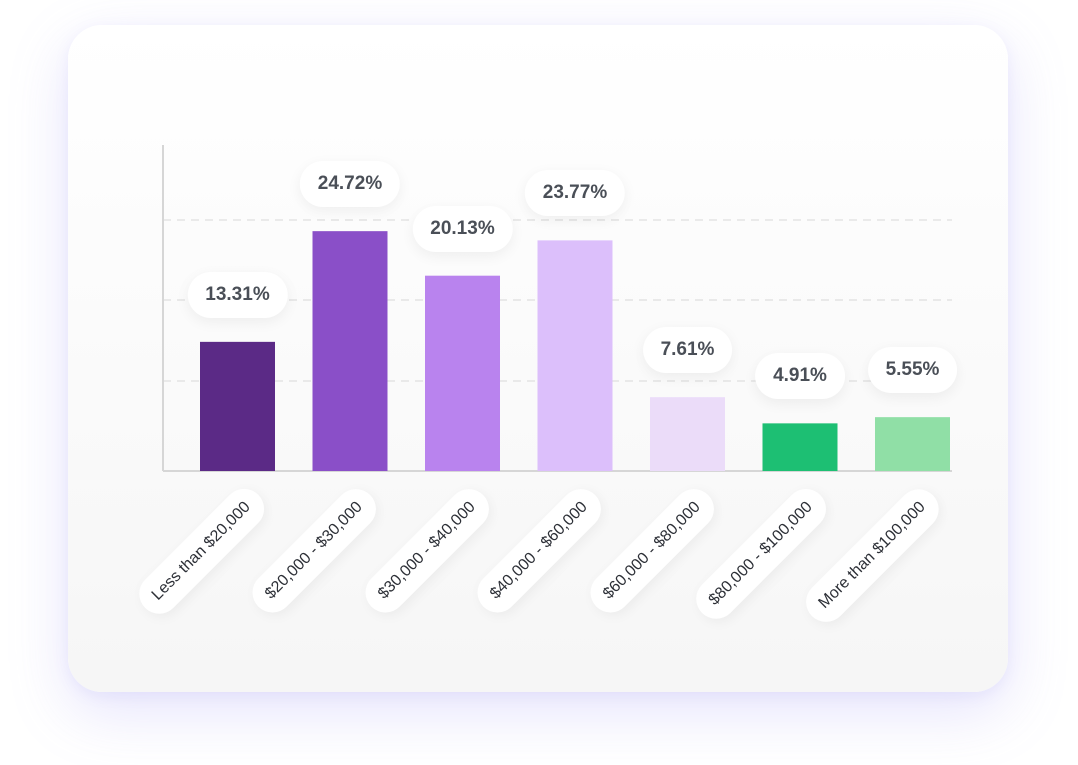 The image size is (1078, 765). I want to click on data-label: 5.55%, so click(912, 370).